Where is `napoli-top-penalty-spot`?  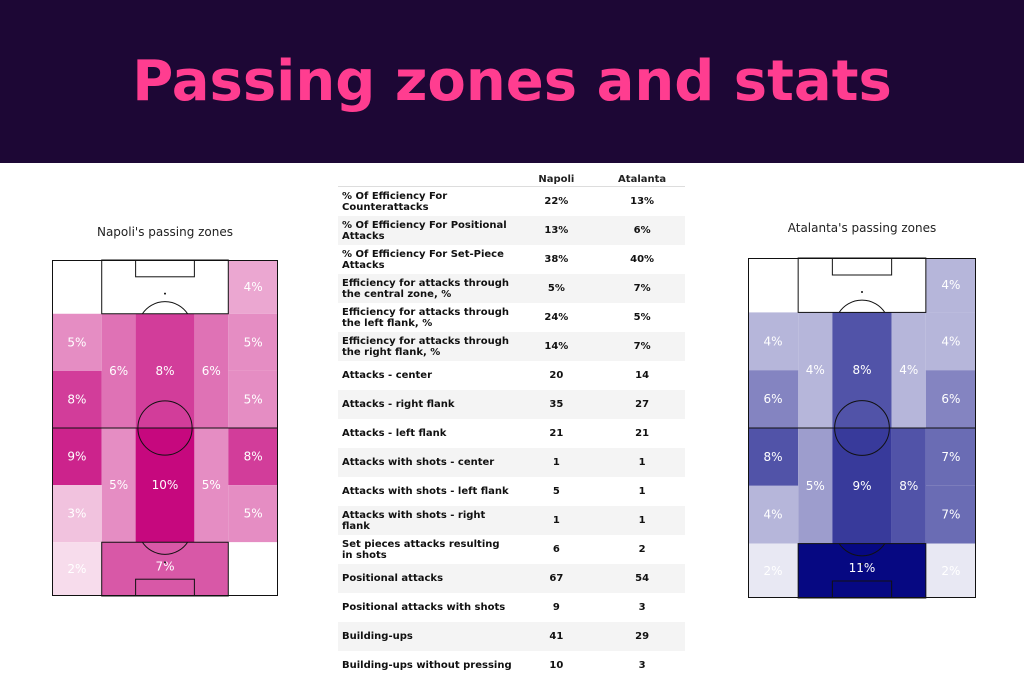 napoli-top-penalty-spot is located at coordinates (165, 293).